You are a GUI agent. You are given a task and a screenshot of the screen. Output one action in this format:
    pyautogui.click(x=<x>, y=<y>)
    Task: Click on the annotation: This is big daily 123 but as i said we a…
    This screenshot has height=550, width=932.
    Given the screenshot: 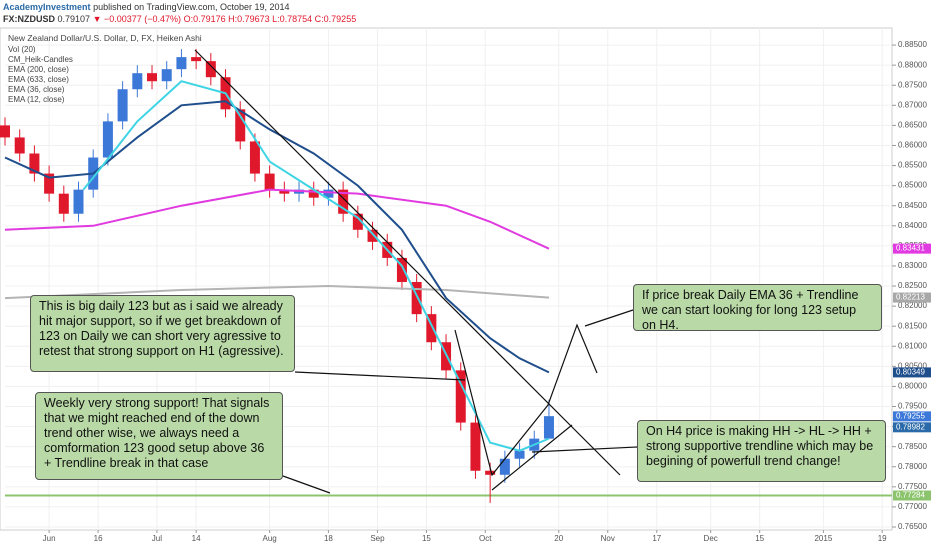 What is the action you would take?
    pyautogui.click(x=162, y=333)
    